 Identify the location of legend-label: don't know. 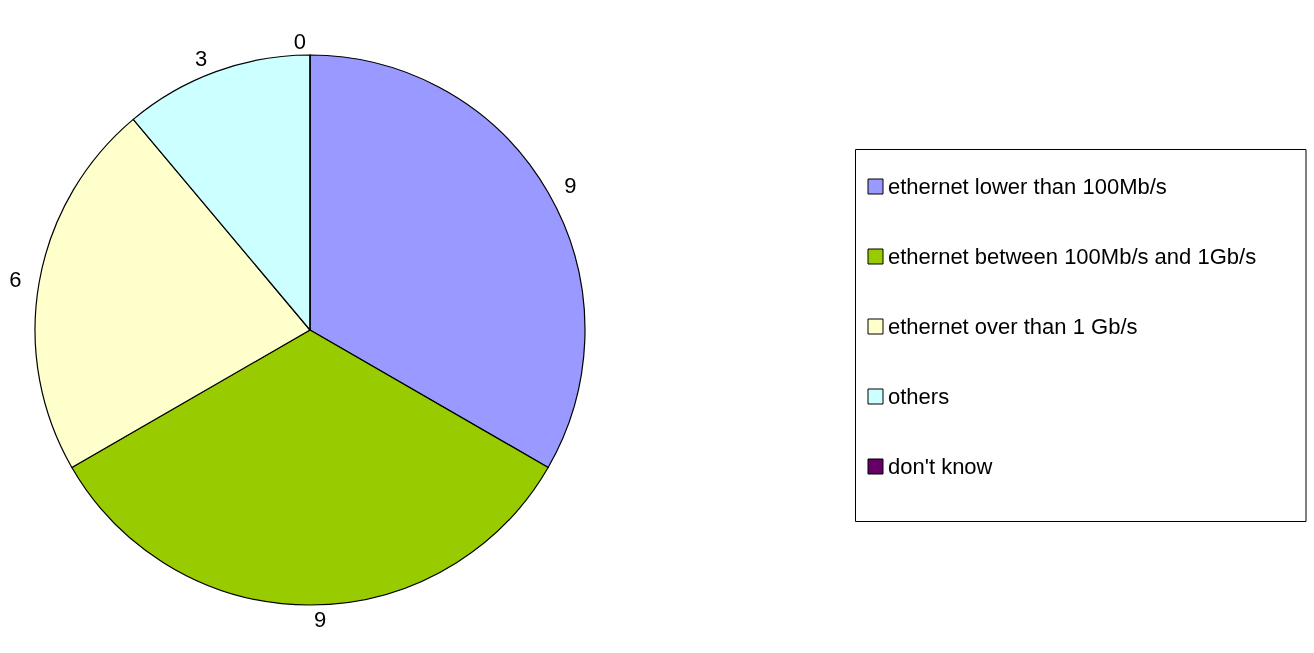
(940, 466).